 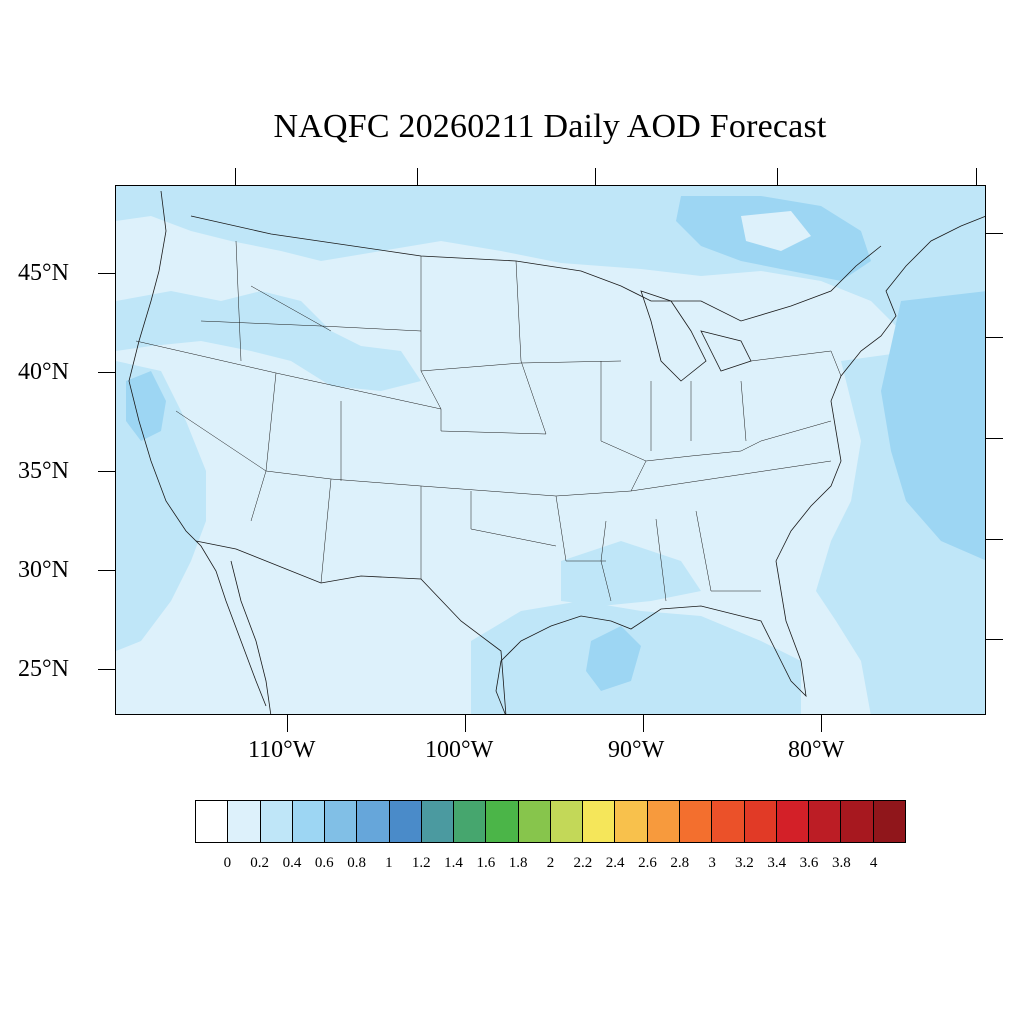 What do you see at coordinates (933, 426) in the screenshot?
I see `aod-core-atlantic` at bounding box center [933, 426].